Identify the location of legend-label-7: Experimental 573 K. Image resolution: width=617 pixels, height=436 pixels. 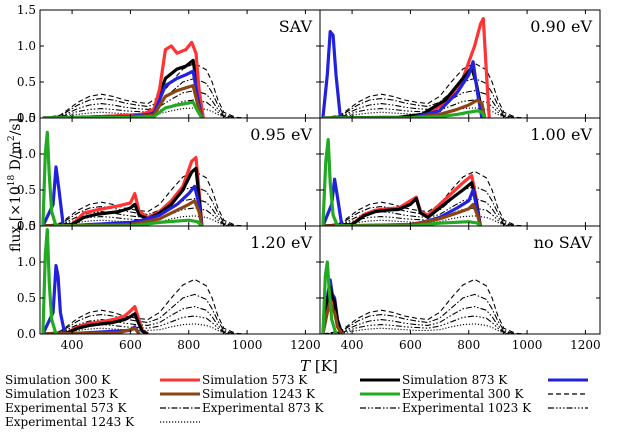
(66, 408).